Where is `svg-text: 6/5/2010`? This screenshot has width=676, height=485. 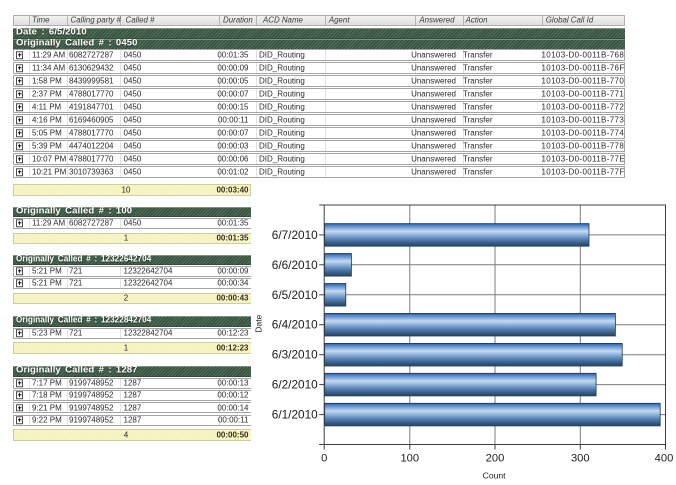 svg-text: 6/5/2010 is located at coordinates (294, 295).